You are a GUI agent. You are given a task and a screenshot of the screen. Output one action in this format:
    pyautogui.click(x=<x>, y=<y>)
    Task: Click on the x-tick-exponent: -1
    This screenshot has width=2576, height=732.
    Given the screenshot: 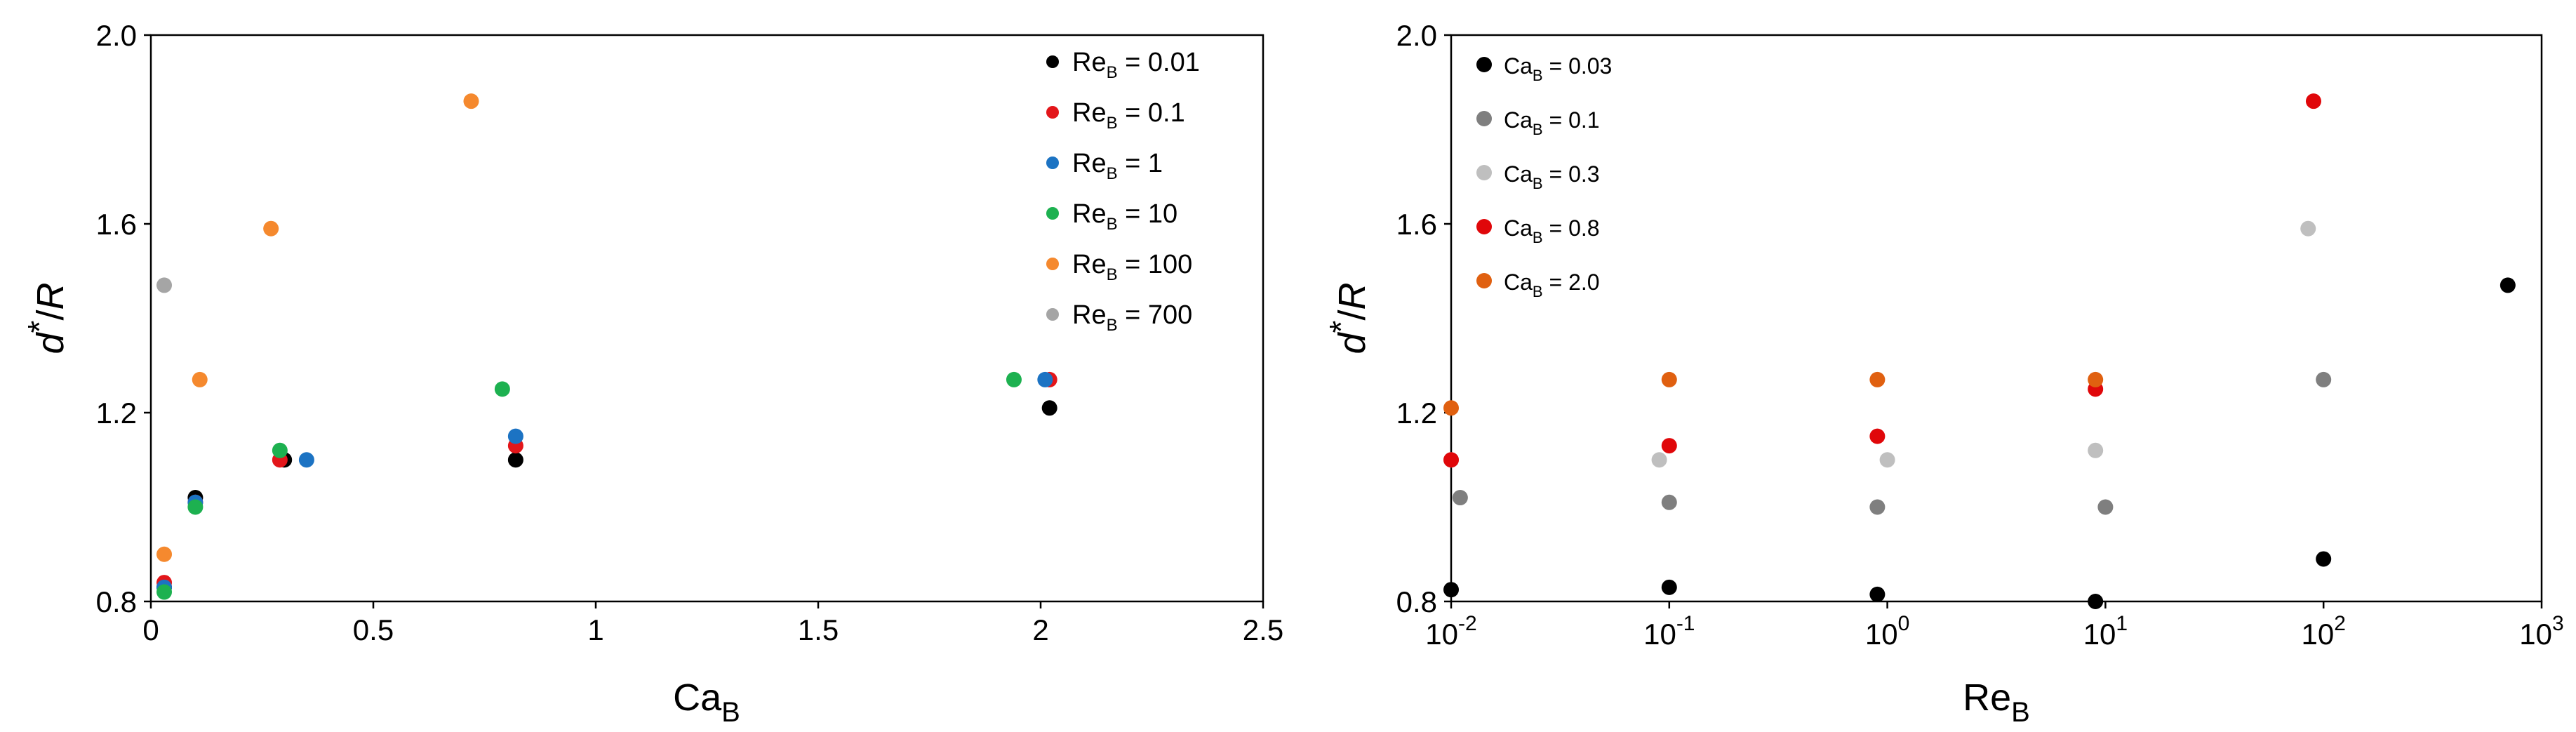 What is the action you would take?
    pyautogui.click(x=1686, y=623)
    